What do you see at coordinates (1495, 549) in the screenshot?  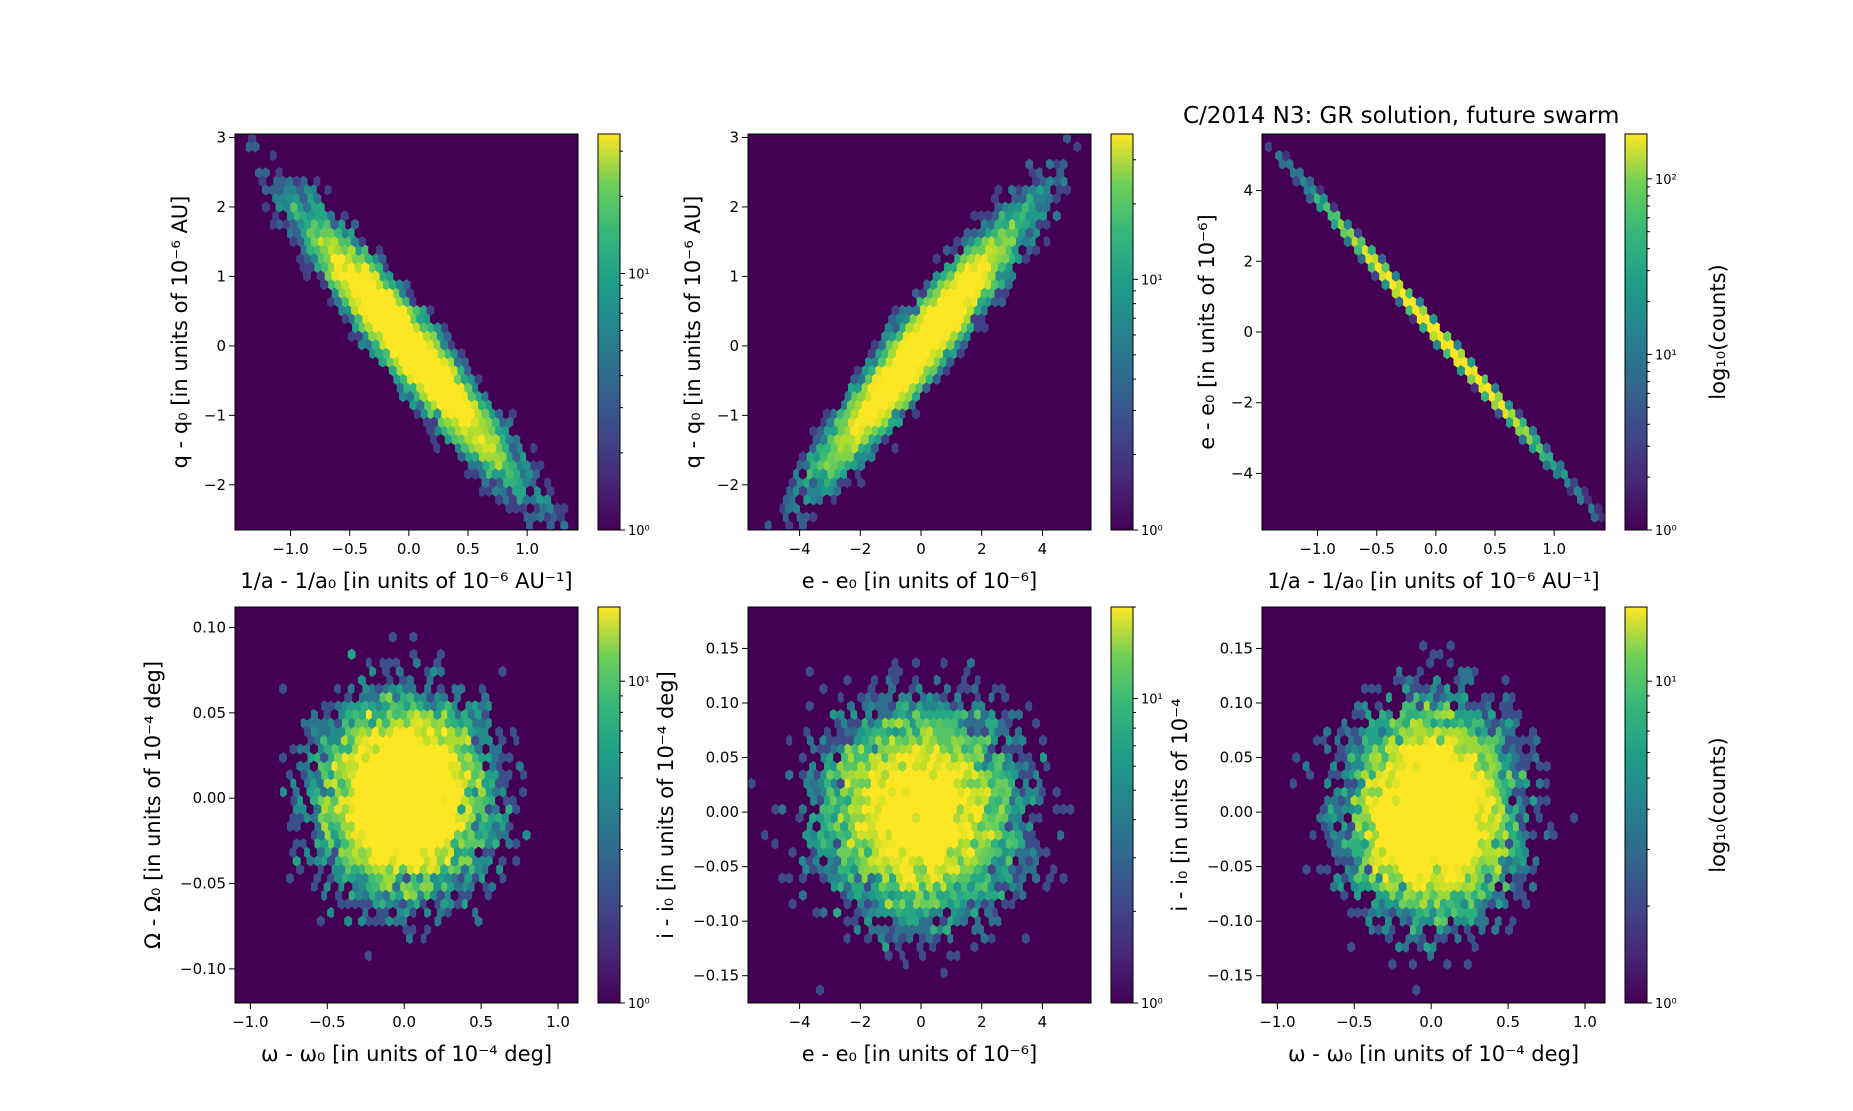 I see `x-tick-label: 0.5` at bounding box center [1495, 549].